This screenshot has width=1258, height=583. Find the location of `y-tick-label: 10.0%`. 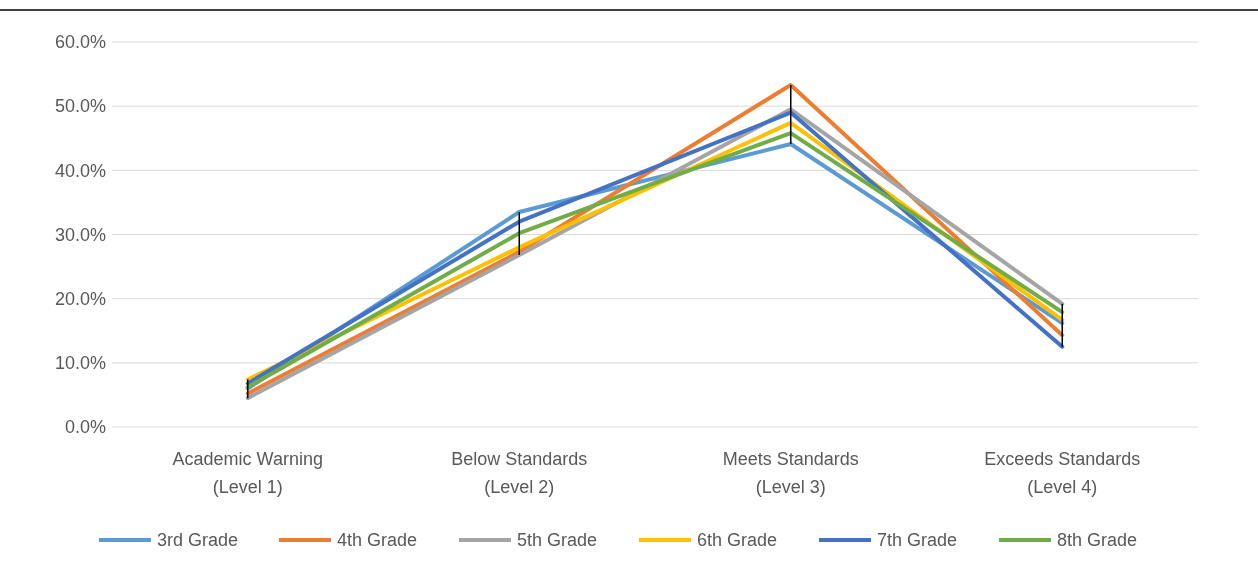

y-tick-label: 10.0% is located at coordinates (80, 363).